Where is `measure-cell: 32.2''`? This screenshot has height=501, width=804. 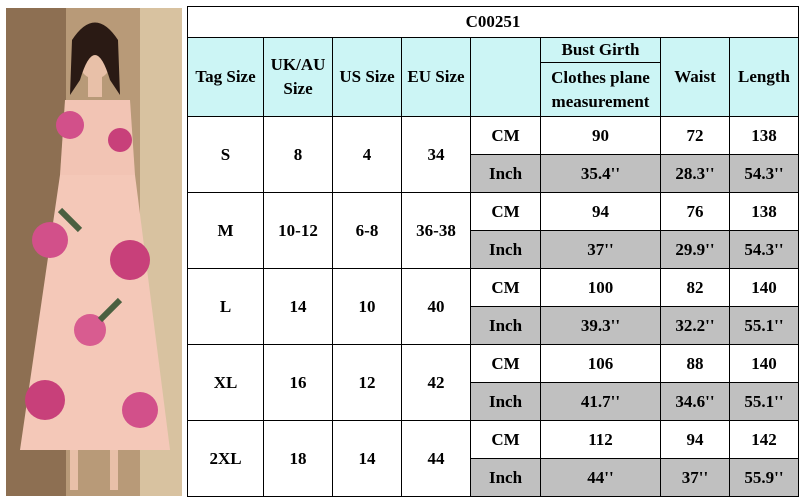 measure-cell: 32.2'' is located at coordinates (695, 325).